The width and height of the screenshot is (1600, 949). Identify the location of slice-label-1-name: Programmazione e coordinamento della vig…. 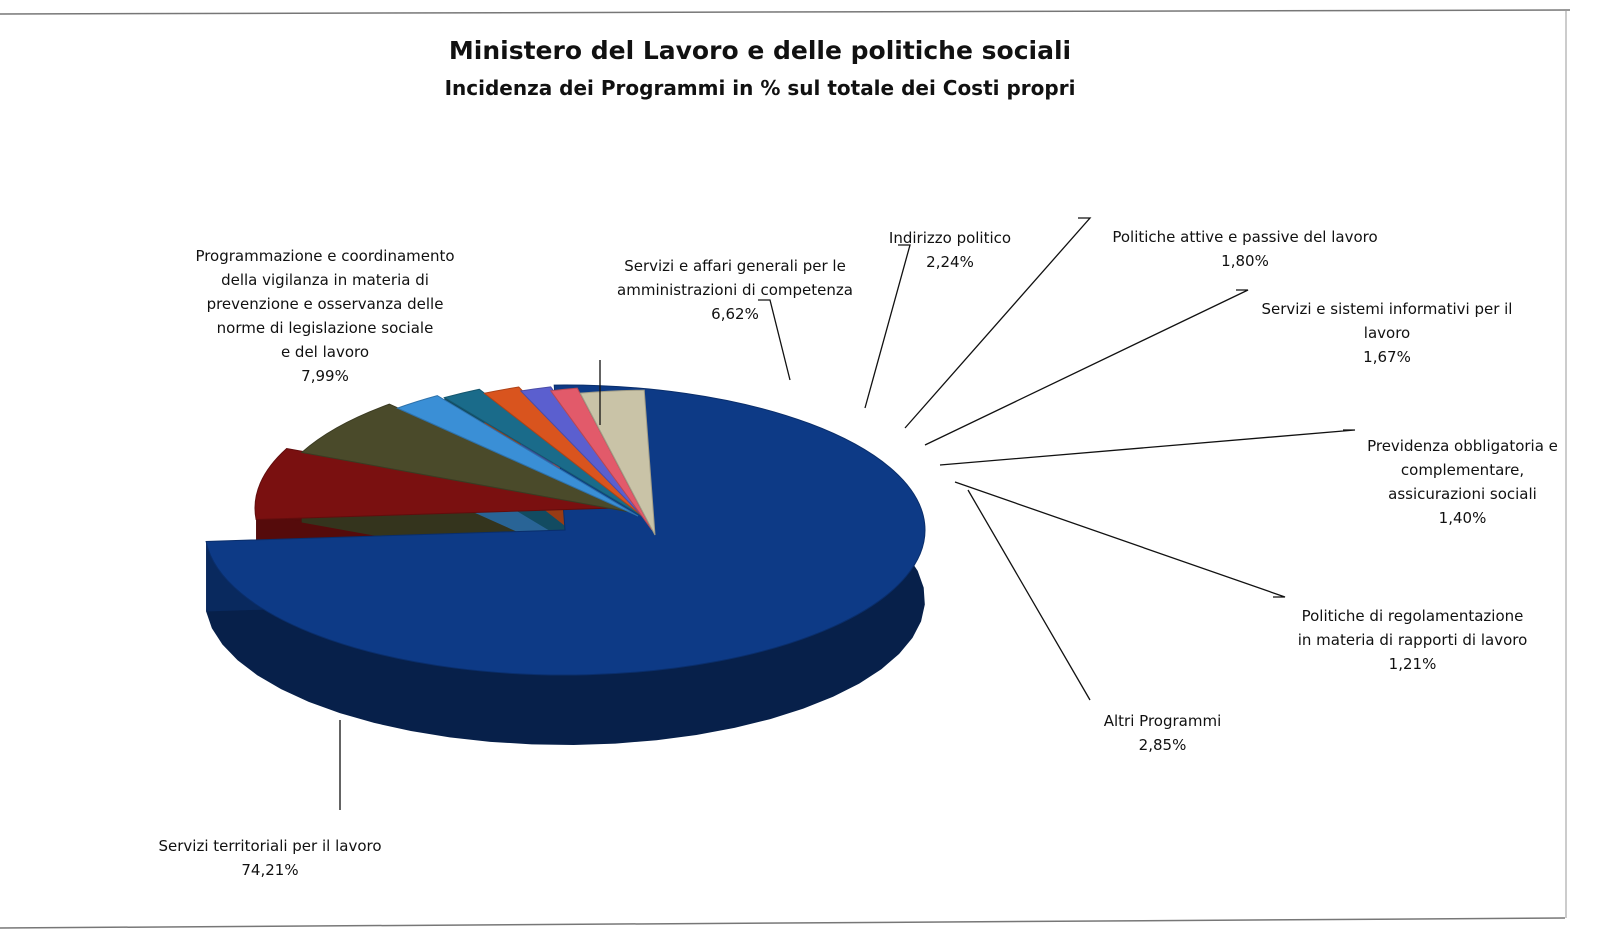
(325, 304).